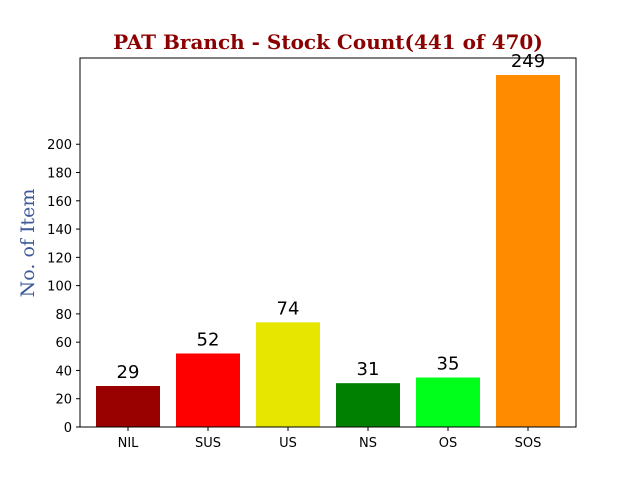  What do you see at coordinates (288, 308) in the screenshot?
I see `data-label-us: 74` at bounding box center [288, 308].